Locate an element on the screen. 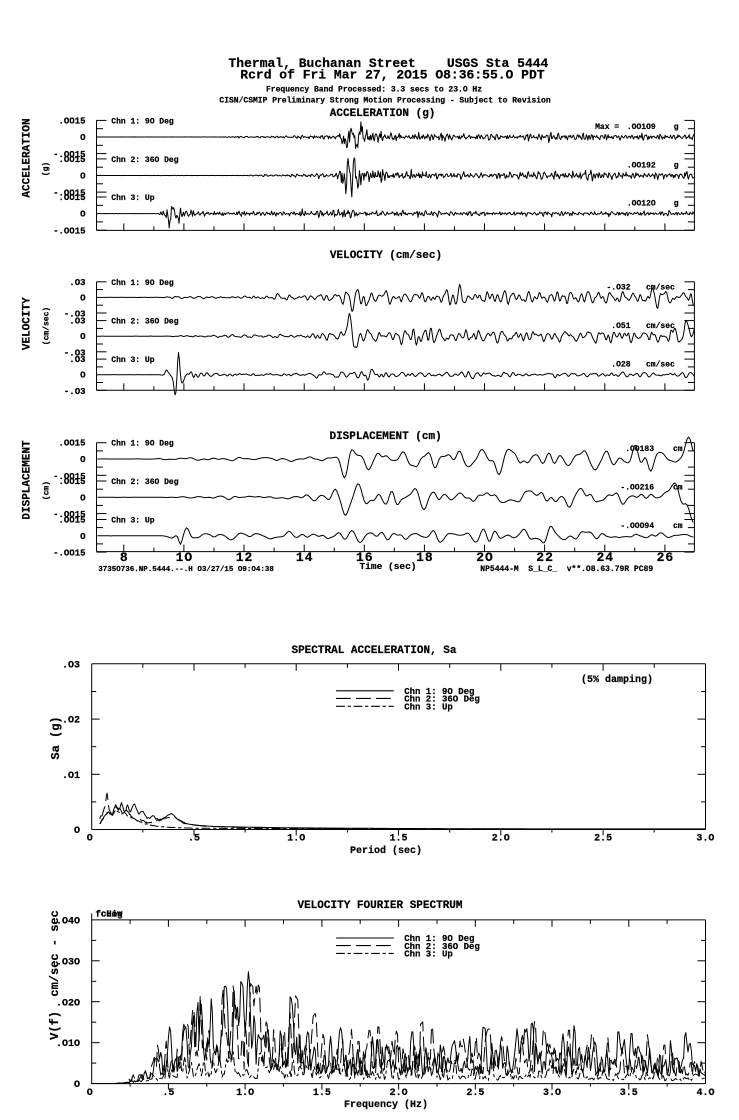 The height and width of the screenshot is (1120, 739). svg-text: DISPLACEMENT (cm) is located at coordinates (385, 437).